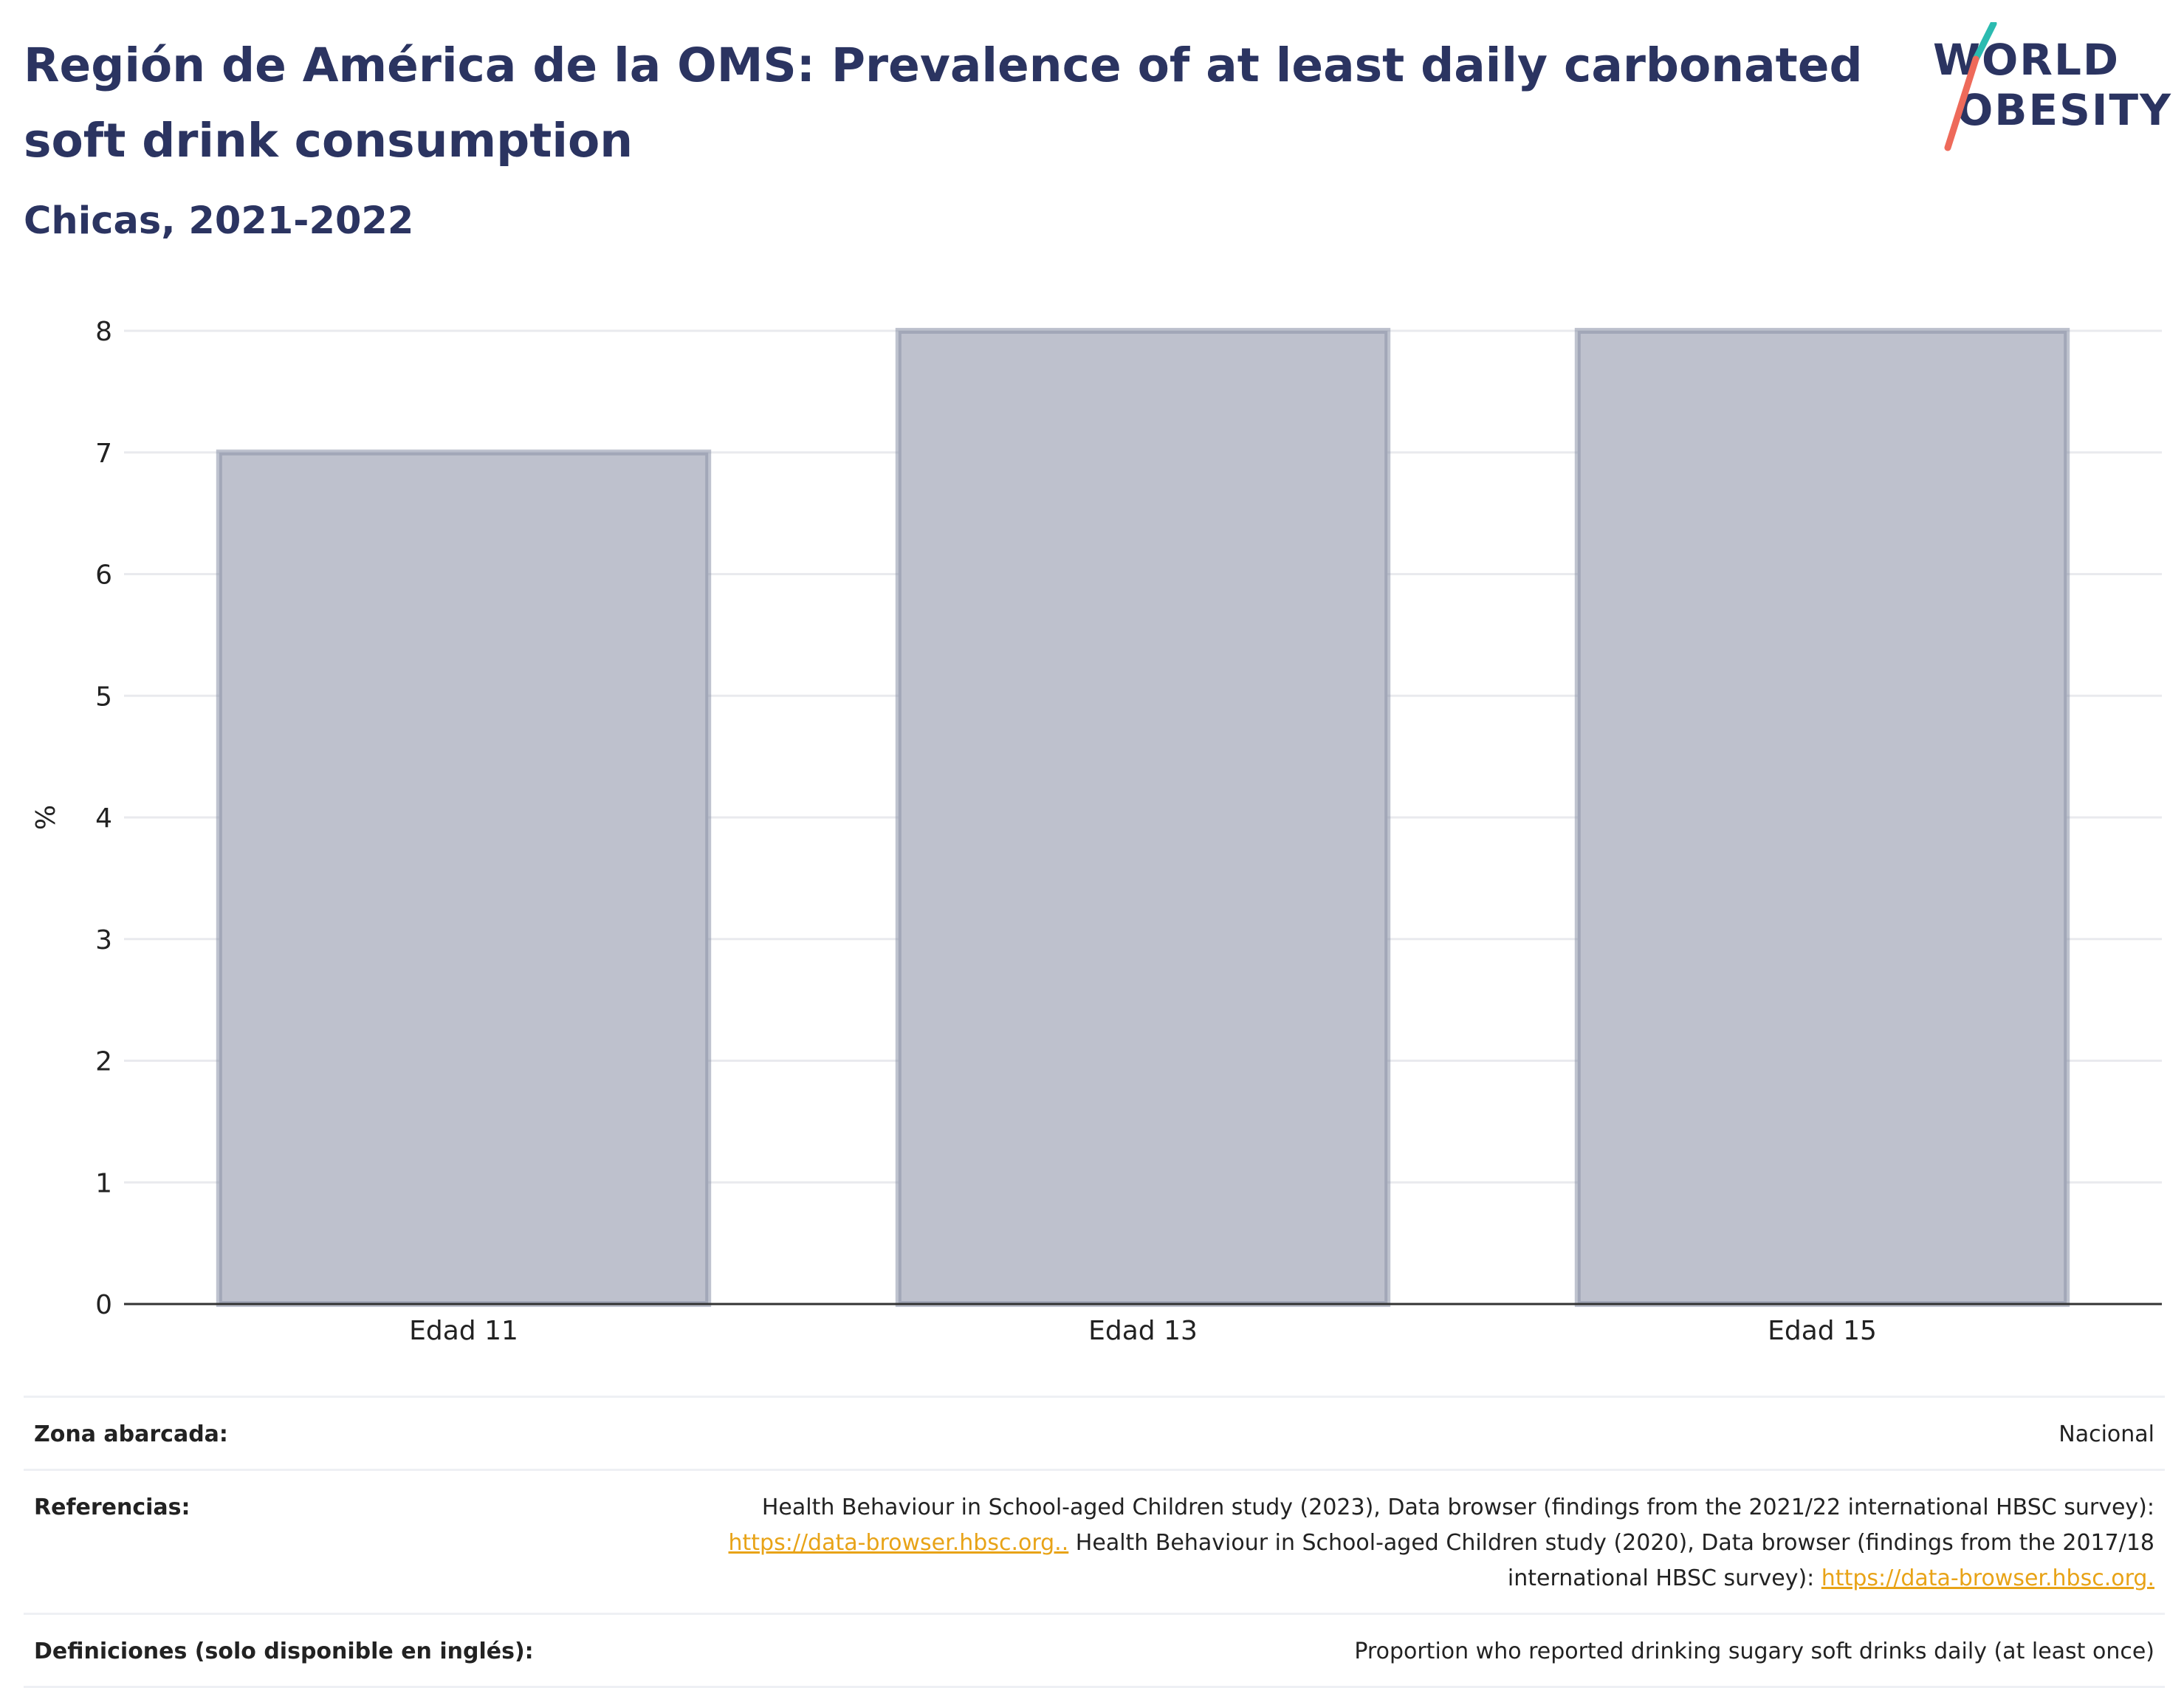 This screenshot has width=2184, height=1688. I want to click on logo-word-obesity: OBESITY, so click(2065, 110).